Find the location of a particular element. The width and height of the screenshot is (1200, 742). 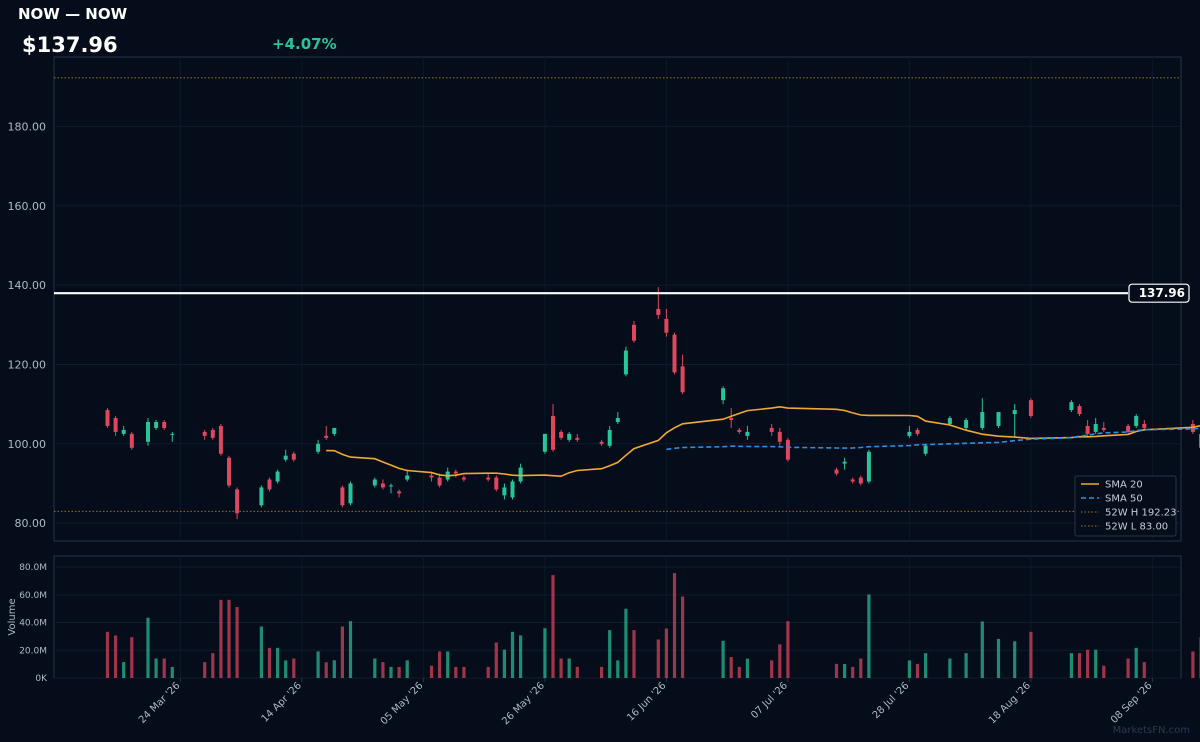

volume-tick-label: 60.0M is located at coordinates (33, 596).